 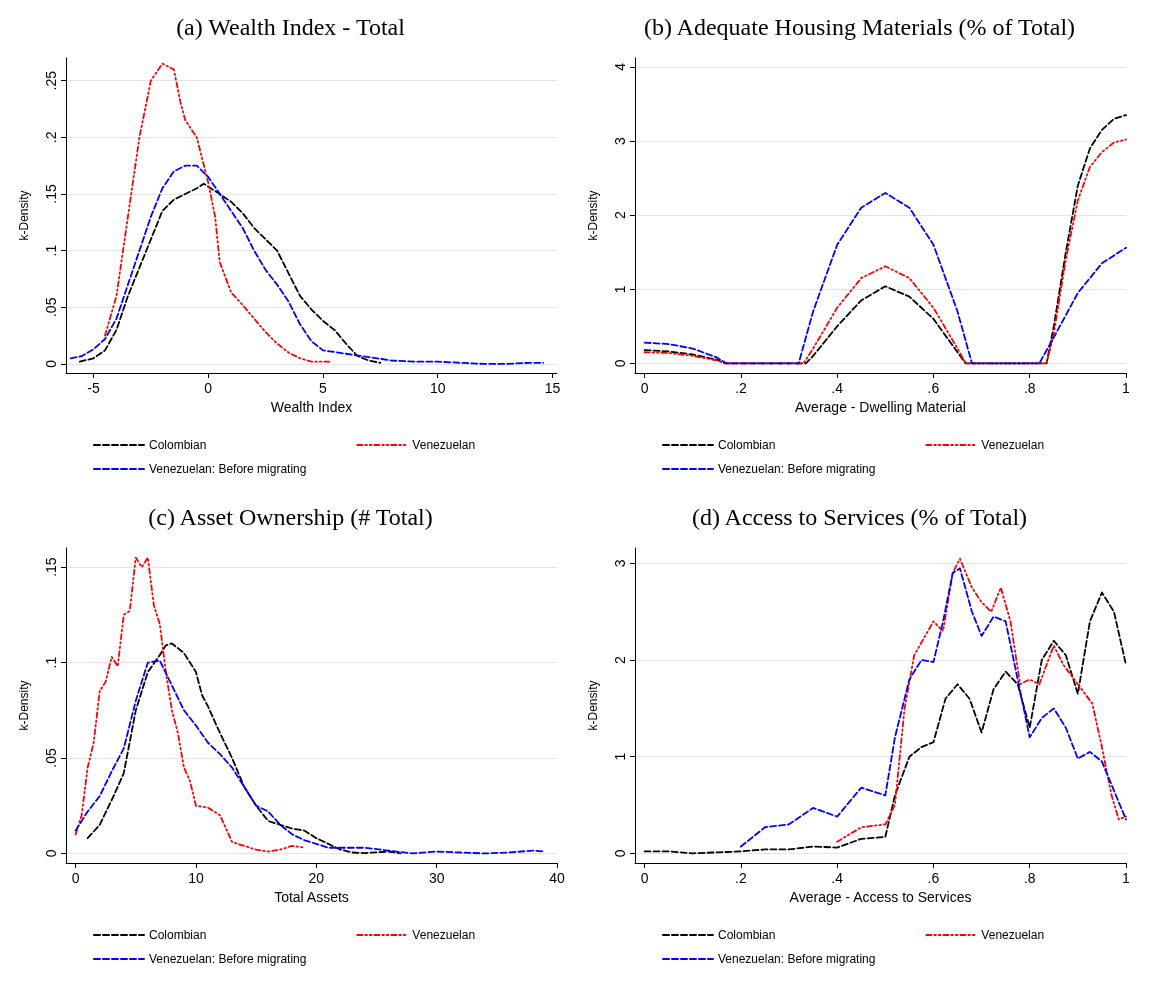 I want to click on chart-title: (b) Adequate Housing Materials (% of Total), so click(x=859, y=27).